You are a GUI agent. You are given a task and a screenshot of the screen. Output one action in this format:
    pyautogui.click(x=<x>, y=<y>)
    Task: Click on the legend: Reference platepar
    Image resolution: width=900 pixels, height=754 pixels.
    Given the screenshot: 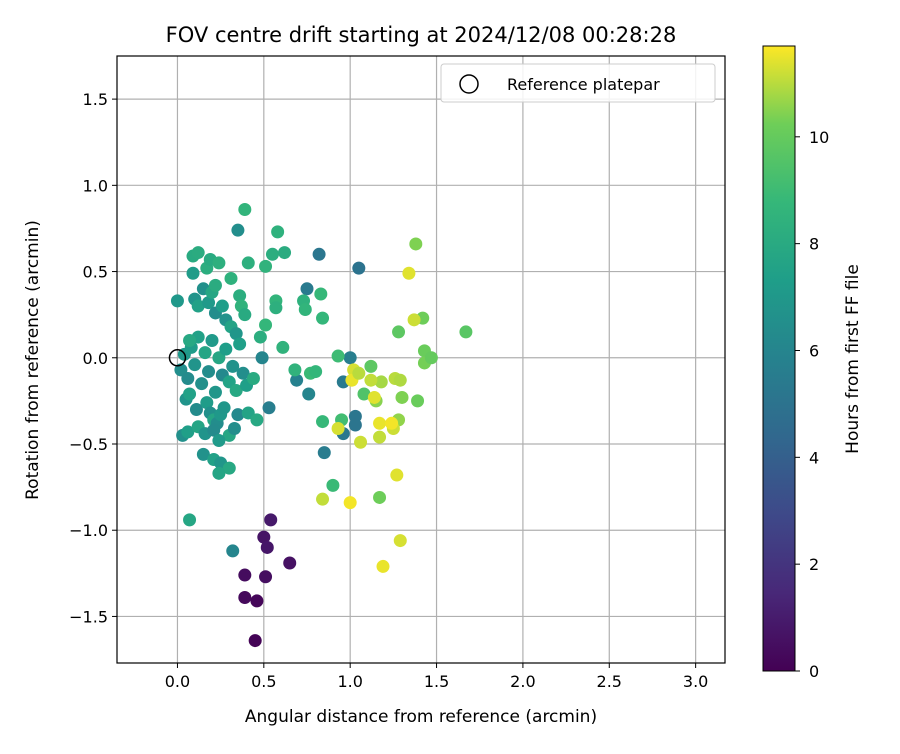 What is the action you would take?
    pyautogui.click(x=578, y=83)
    